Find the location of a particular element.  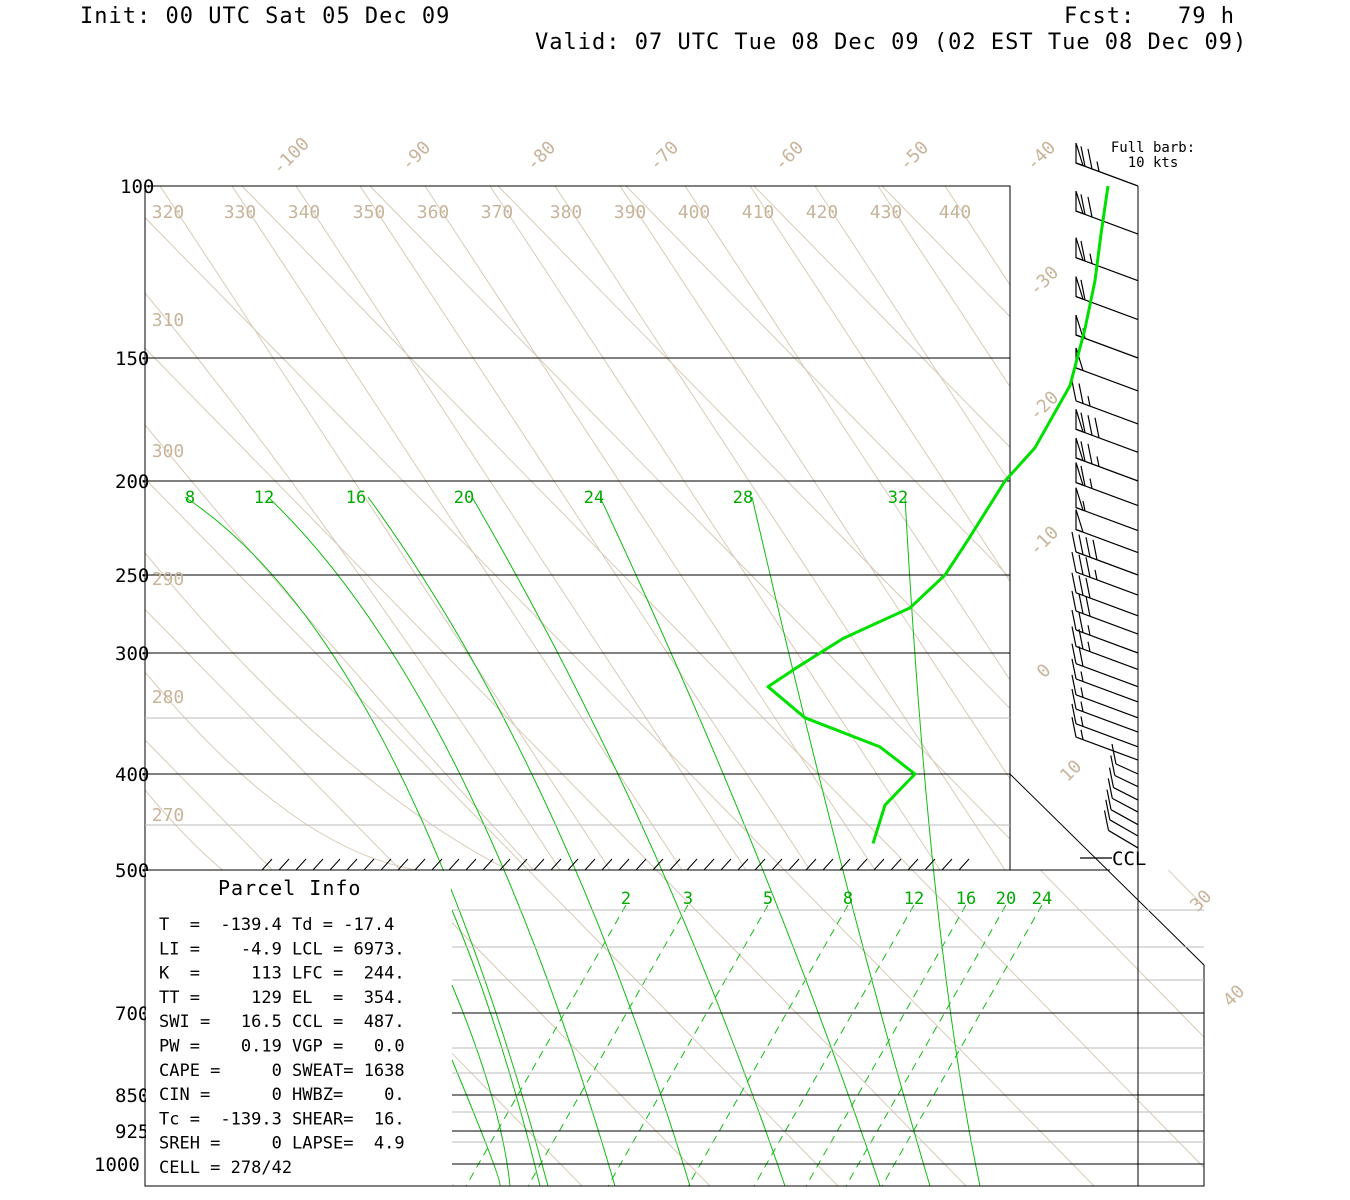

theta-label: 390 is located at coordinates (630, 212).